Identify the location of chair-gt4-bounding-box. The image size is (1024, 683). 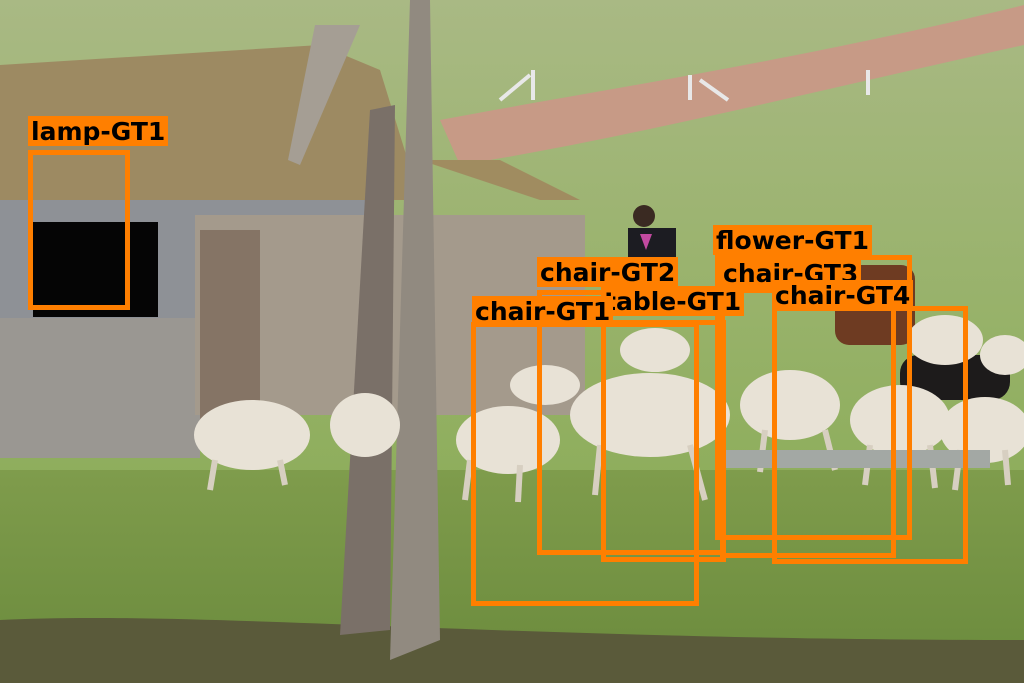
(870, 435).